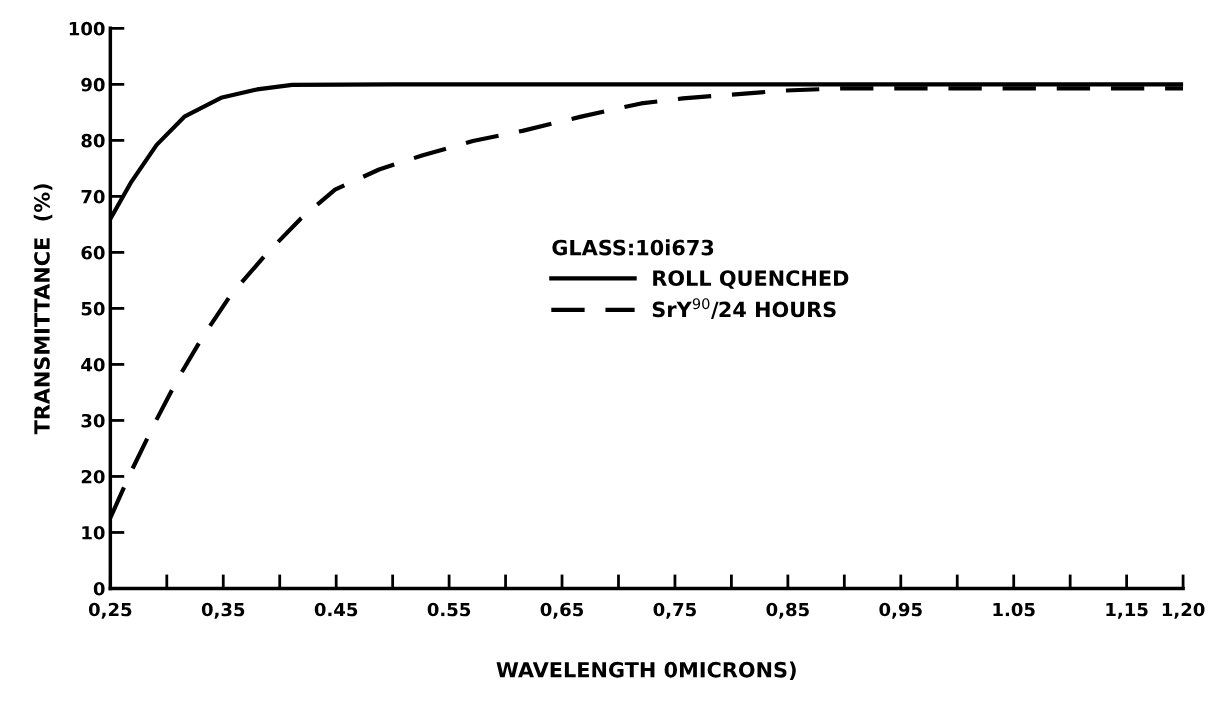 The width and height of the screenshot is (1226, 709). I want to click on x-tick-label: 1,15, so click(1127, 610).